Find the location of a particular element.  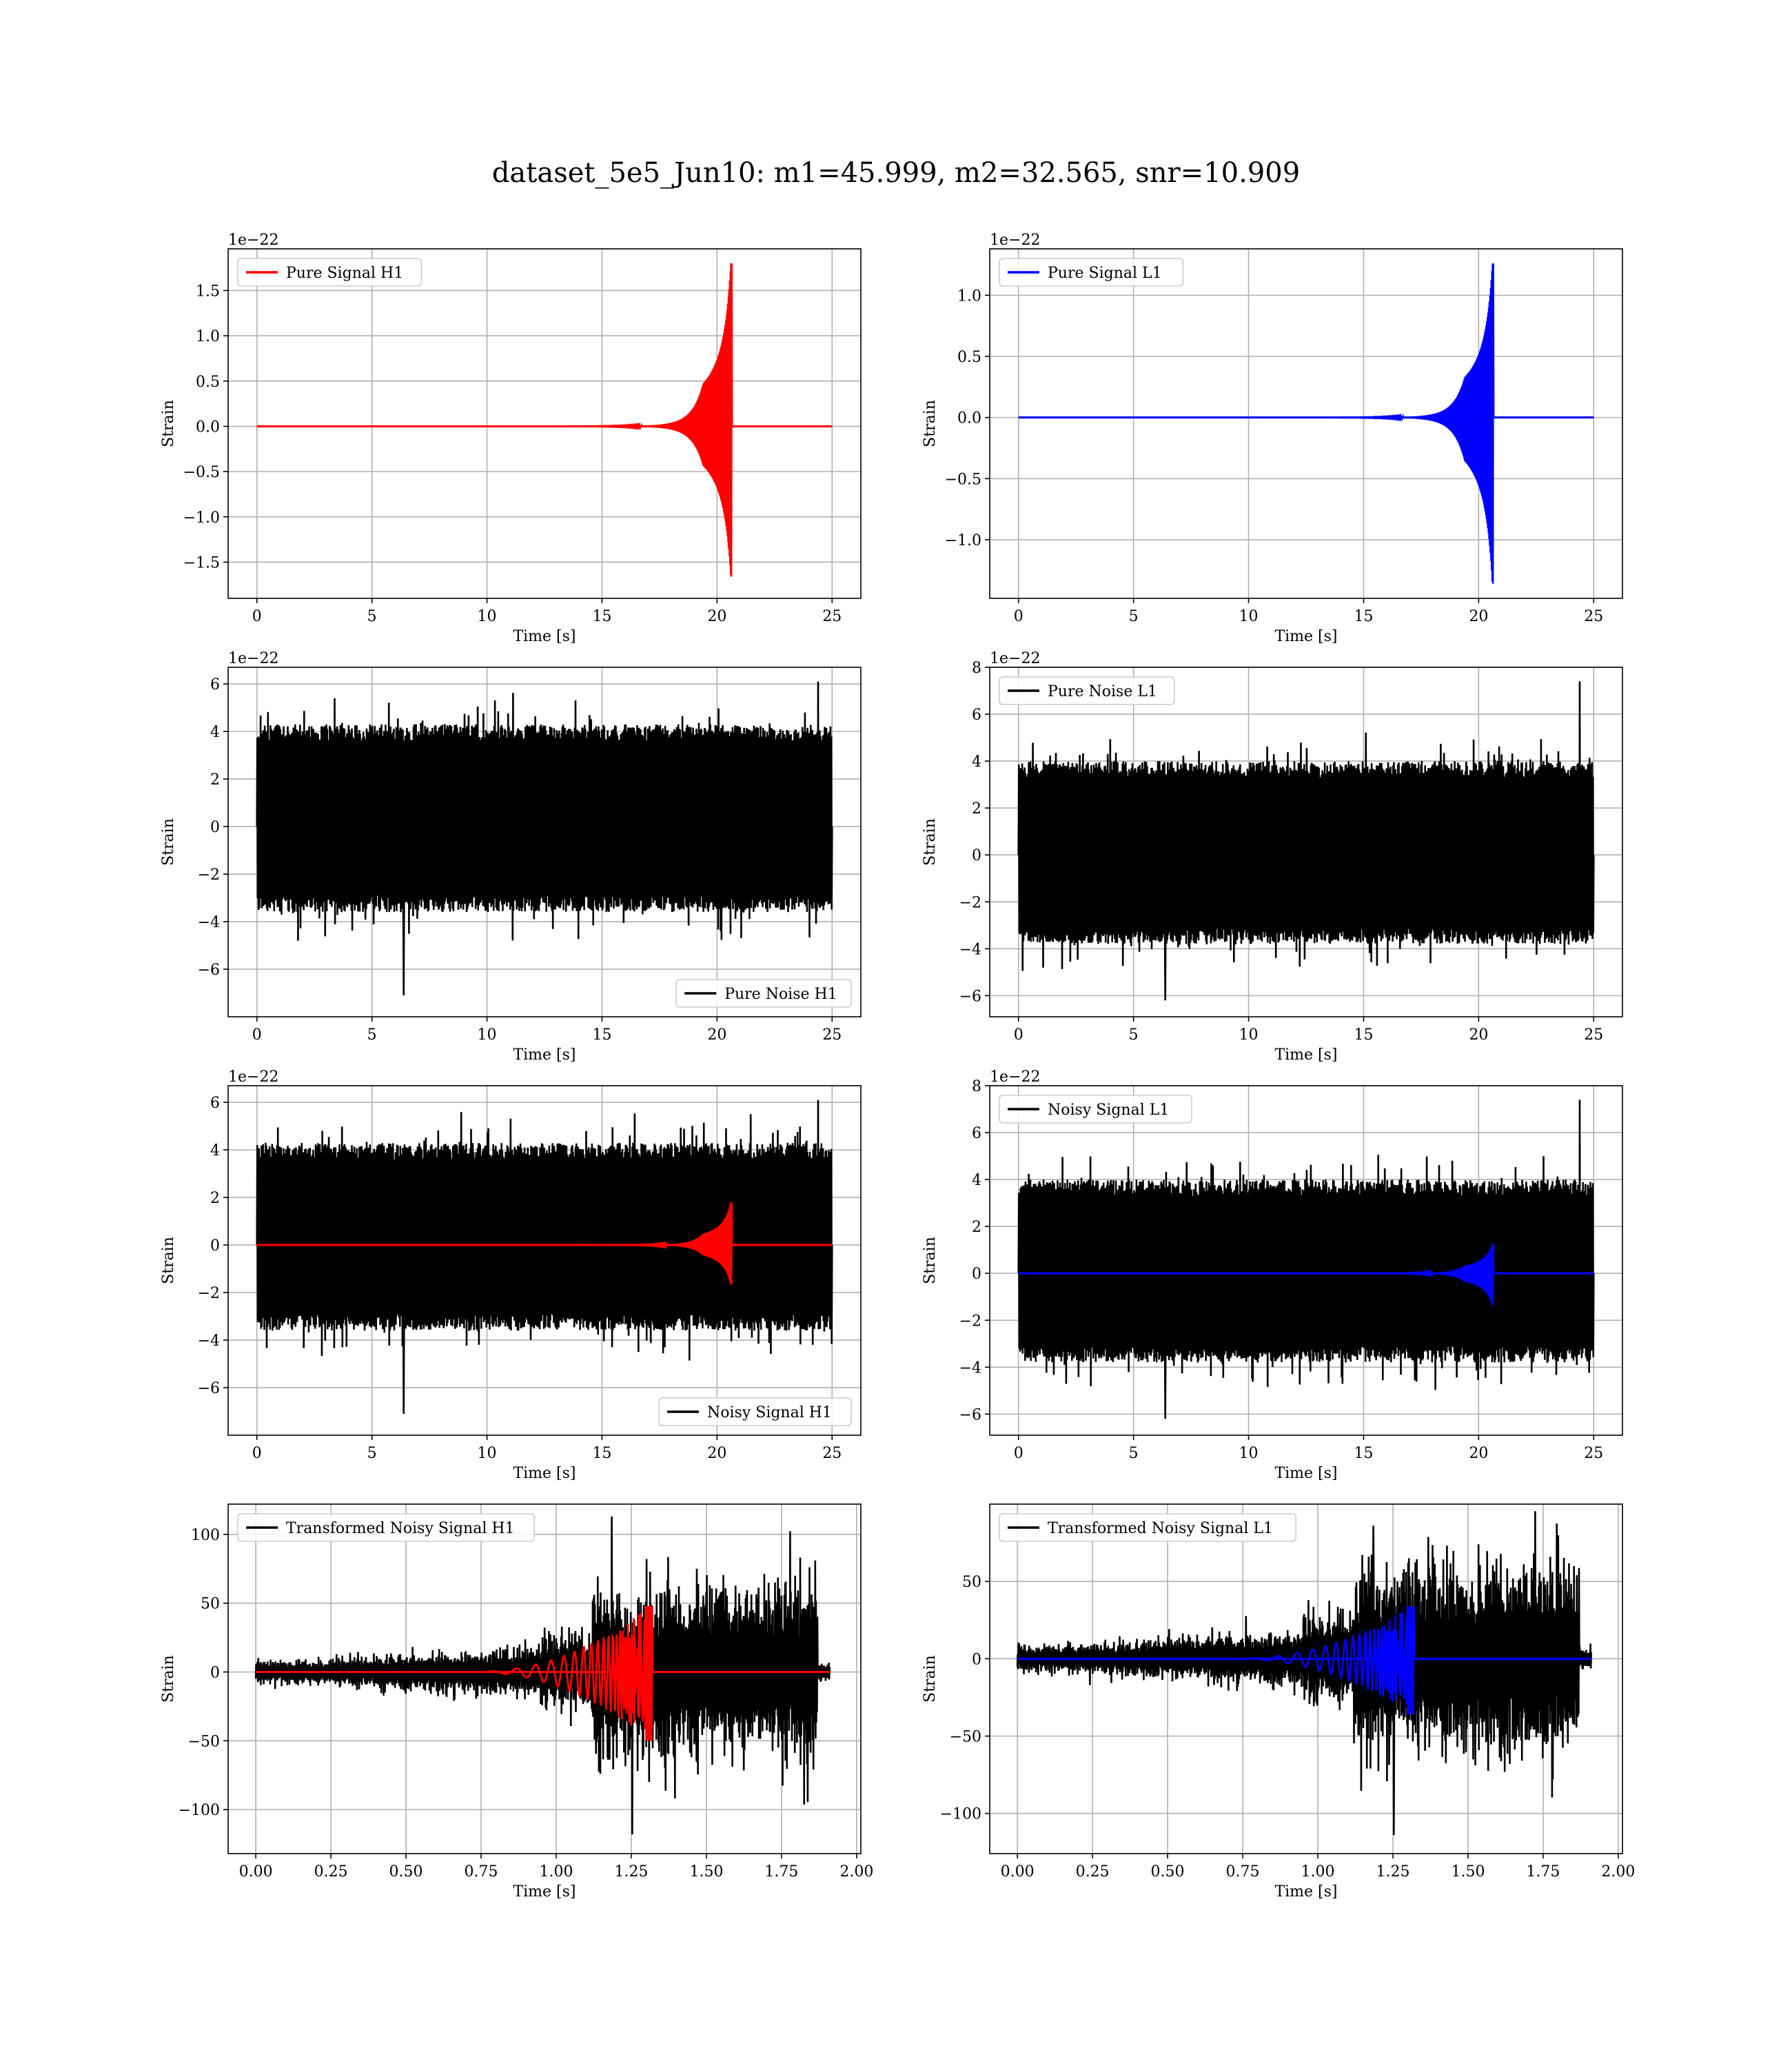

legend-label: Transformed Noisy Signal L1 is located at coordinates (1160, 1528).